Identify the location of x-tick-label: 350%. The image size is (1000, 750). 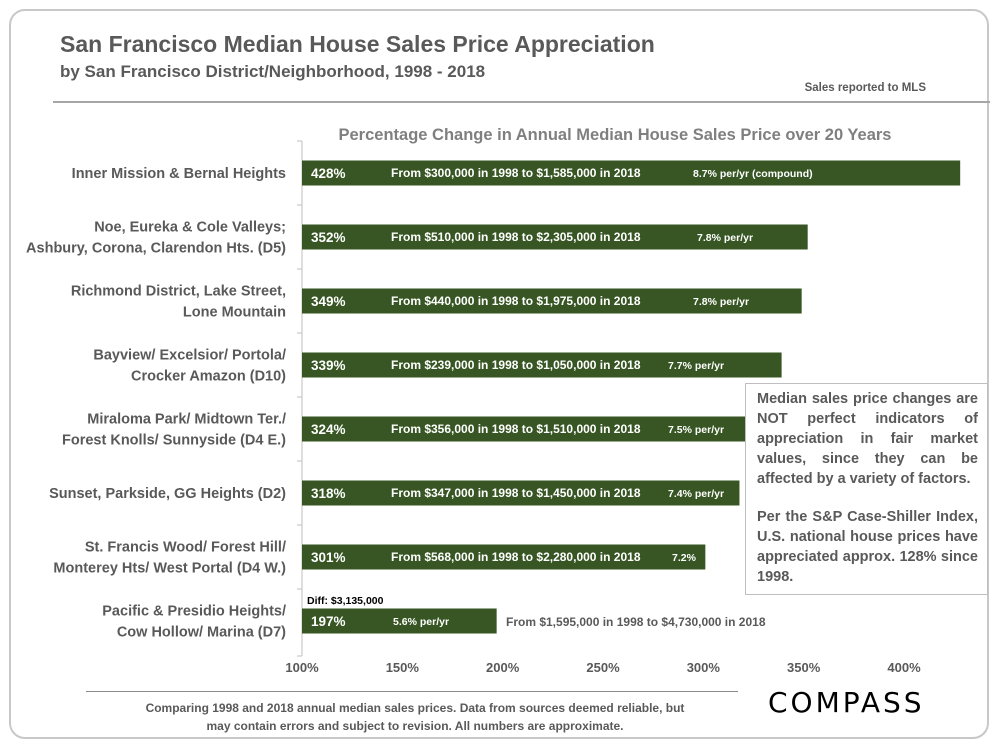
(804, 667).